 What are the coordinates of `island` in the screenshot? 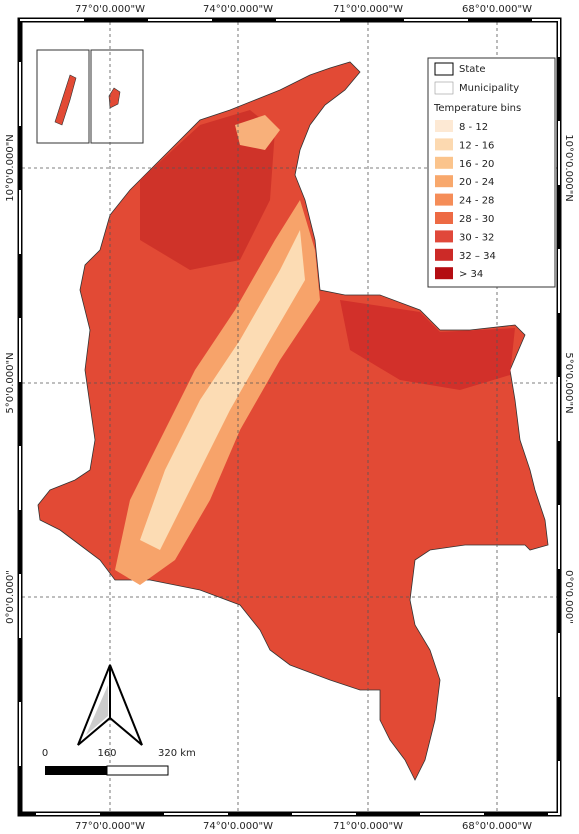 It's located at (65, 100).